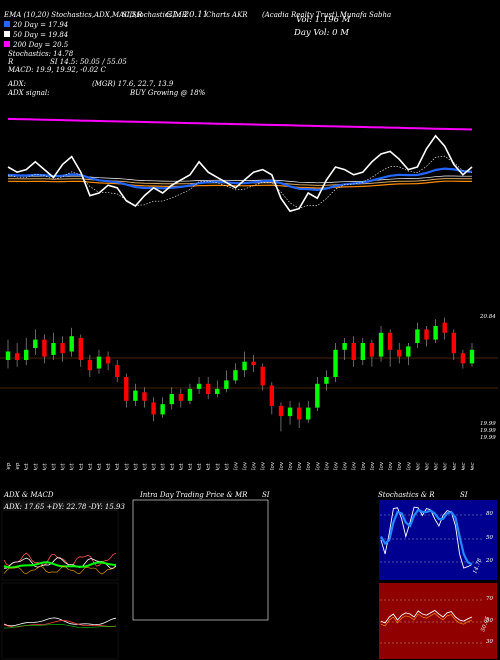 Image resolution: width=500 pixels, height=660 pixels. Describe the element at coordinates (400, 465) in the screenshot. I see `x-tick-label: 27 Nov` at that location.